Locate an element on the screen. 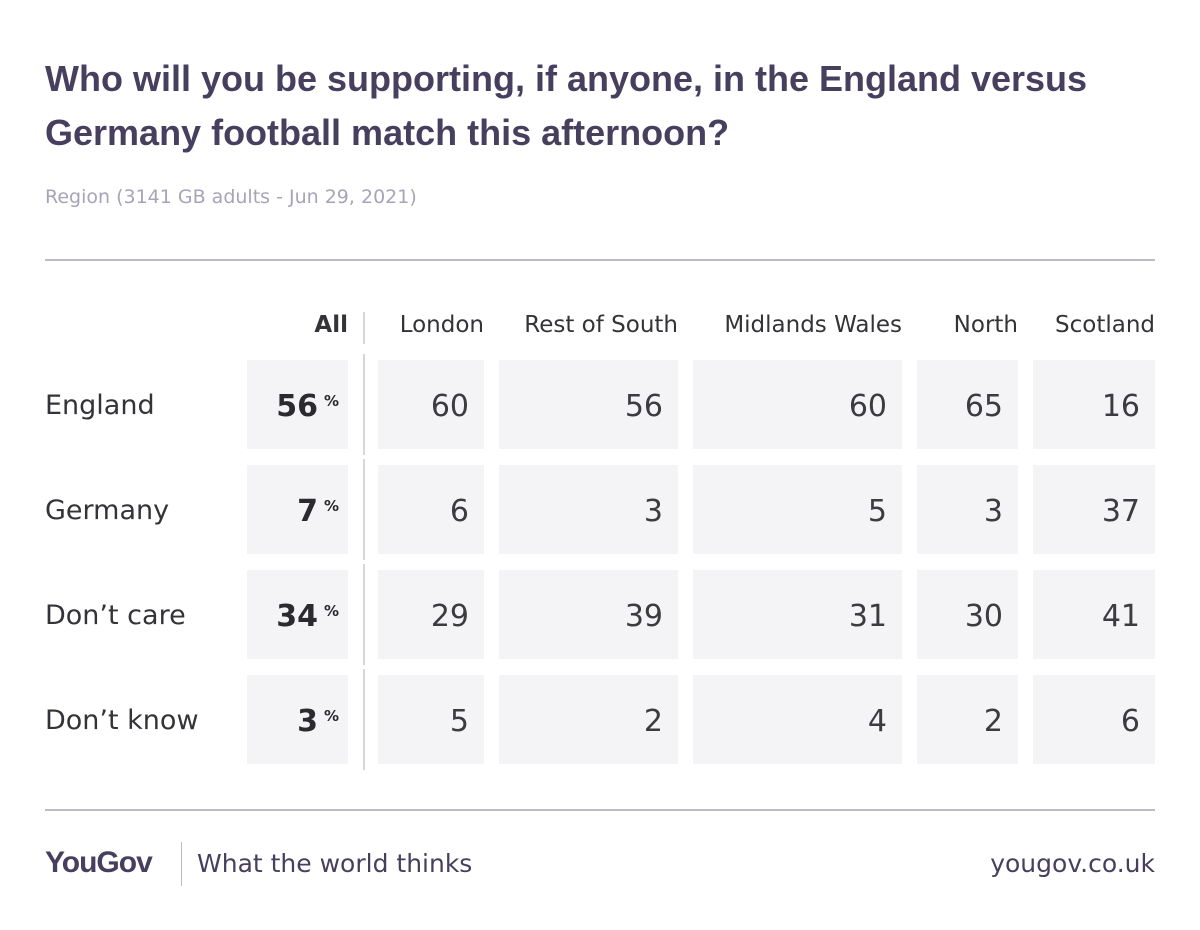 The image size is (1200, 930). table-cell: 39 is located at coordinates (588, 614).